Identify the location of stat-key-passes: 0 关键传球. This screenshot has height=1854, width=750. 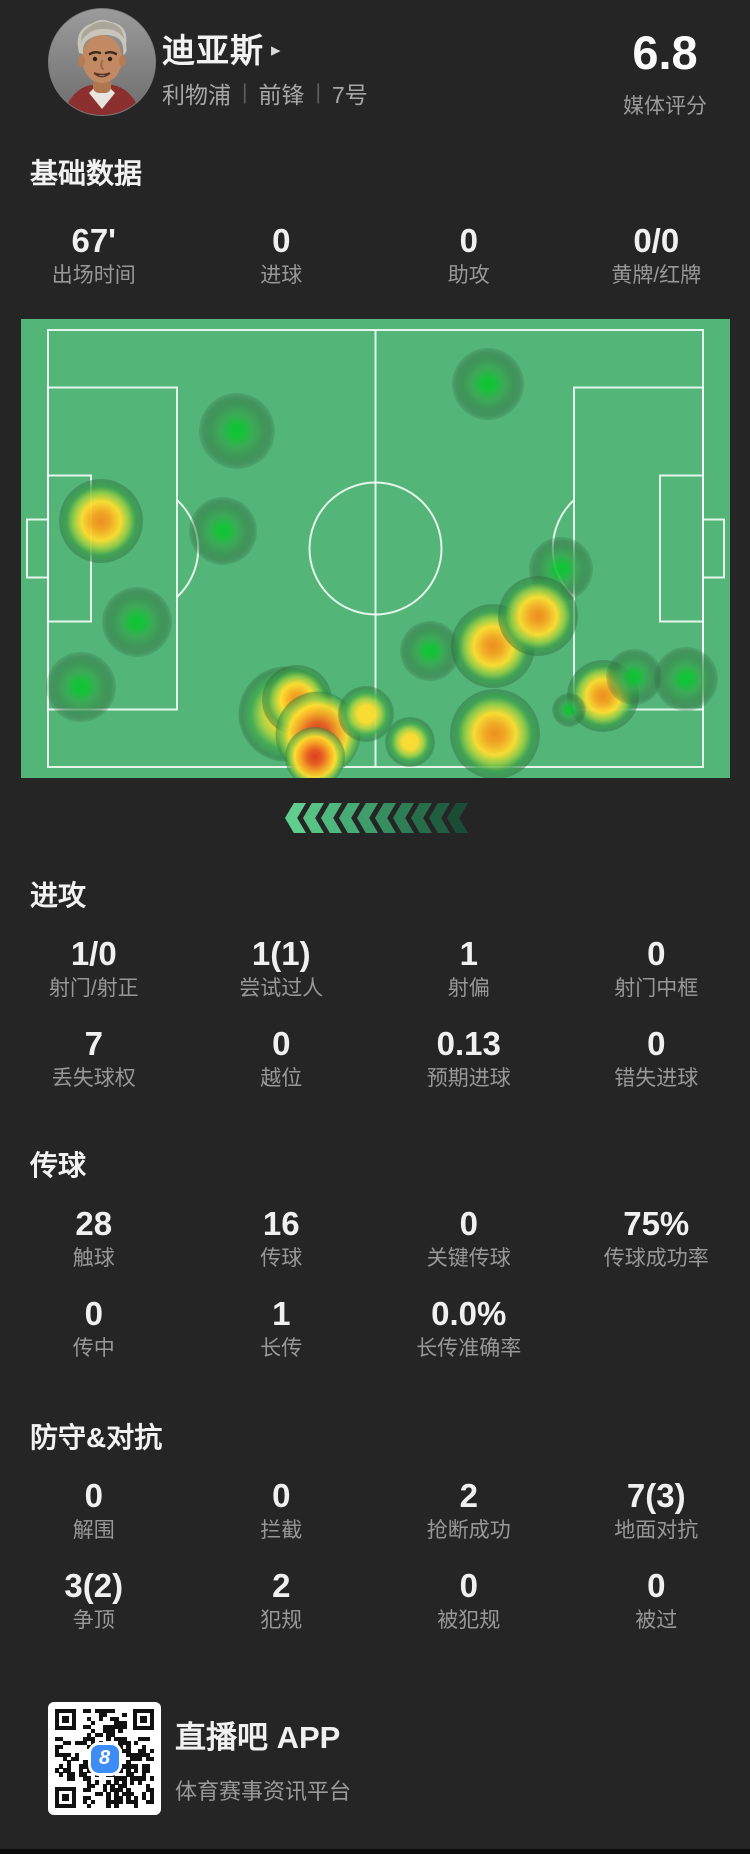
(469, 1238).